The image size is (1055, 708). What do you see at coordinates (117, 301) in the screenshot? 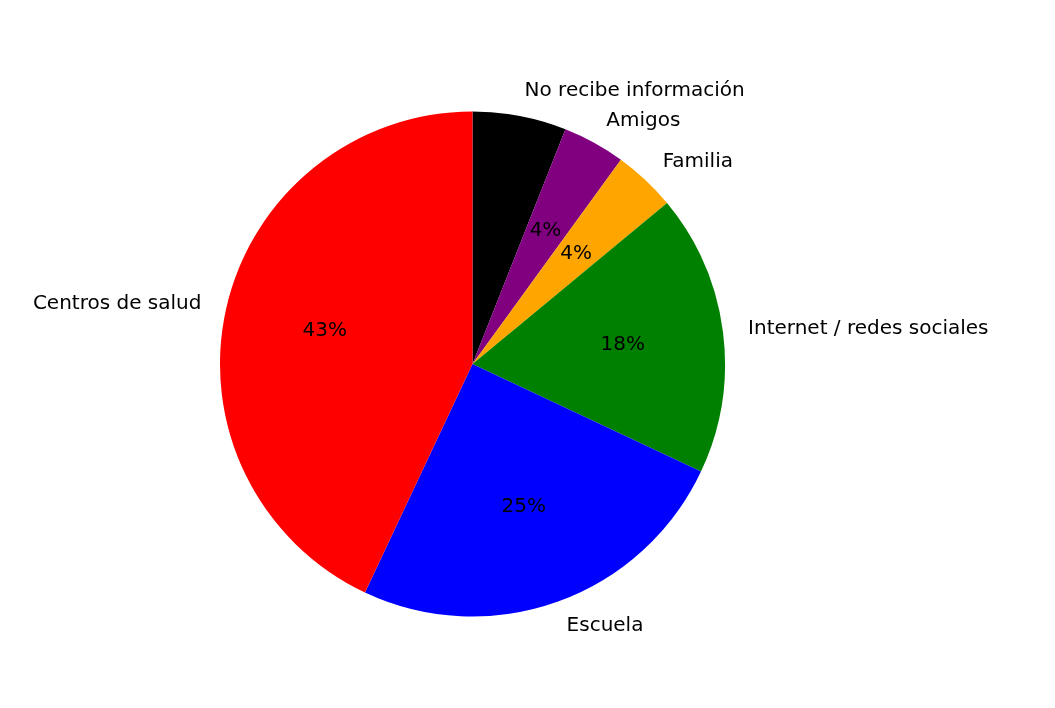
I see `slice-label: Centros de salud` at bounding box center [117, 301].